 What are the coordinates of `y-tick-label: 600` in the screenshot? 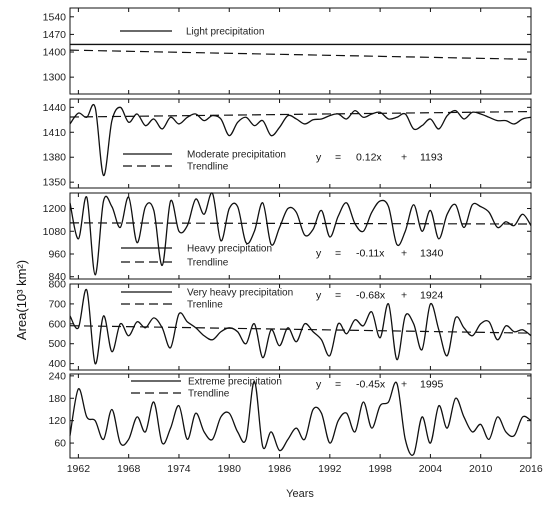 It's located at (57, 324).